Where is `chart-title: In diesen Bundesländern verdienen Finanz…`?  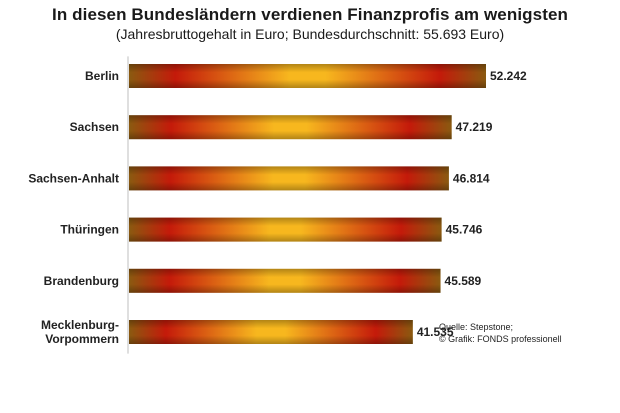 chart-title: In diesen Bundesländern verdienen Finanz… is located at coordinates (310, 14).